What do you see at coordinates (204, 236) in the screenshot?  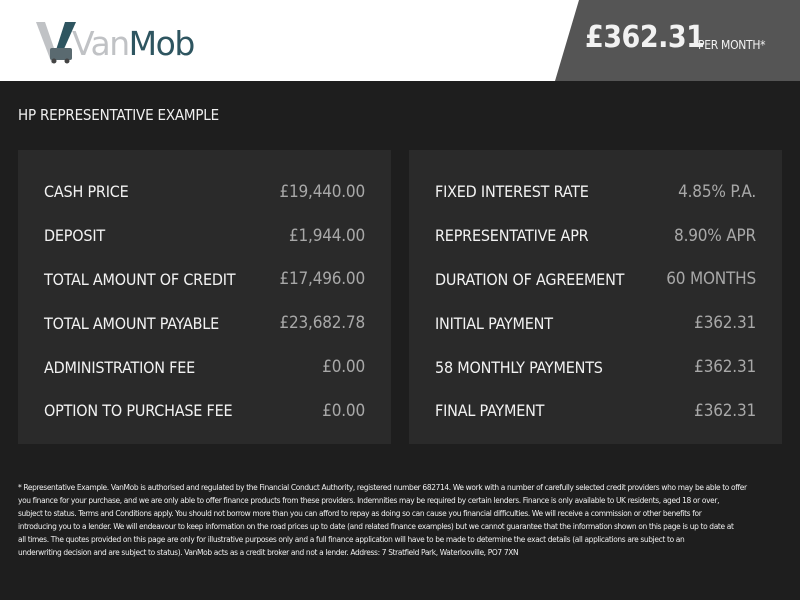 I see `finance-row: DEPOSIT £1,944.00` at bounding box center [204, 236].